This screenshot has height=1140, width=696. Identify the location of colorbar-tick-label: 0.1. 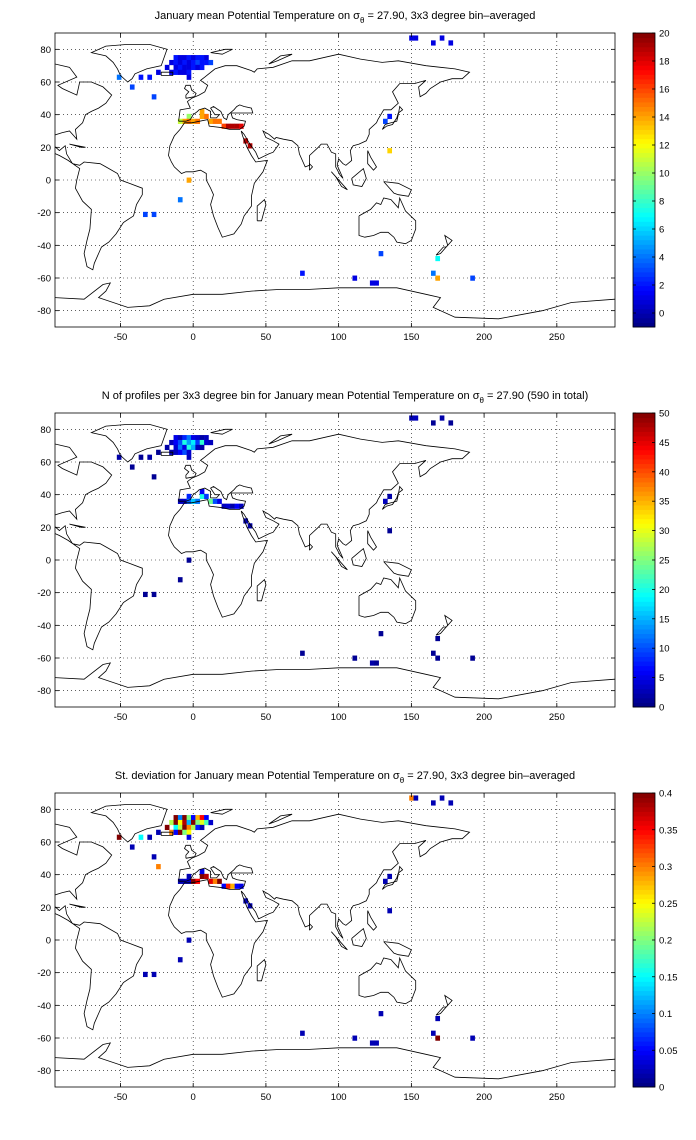
(665, 1014).